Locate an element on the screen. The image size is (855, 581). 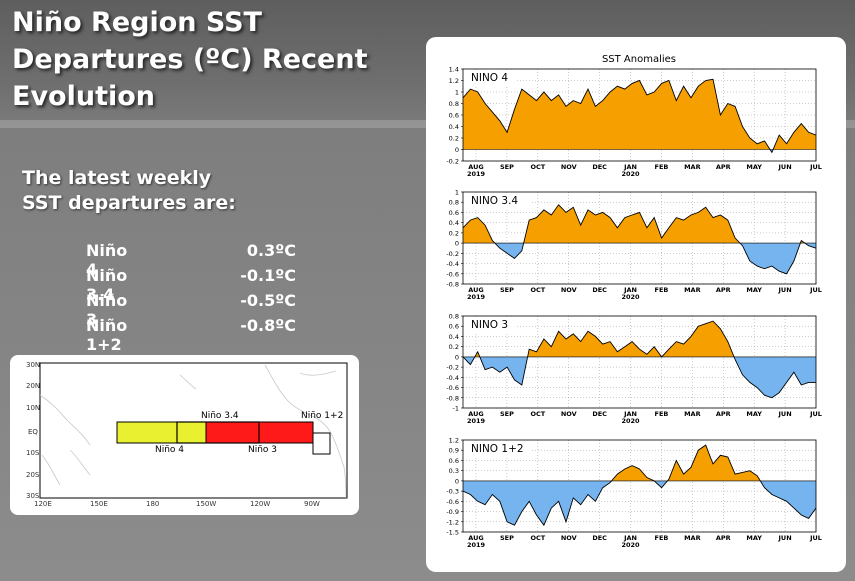
coastlines is located at coordinates (193, 431).